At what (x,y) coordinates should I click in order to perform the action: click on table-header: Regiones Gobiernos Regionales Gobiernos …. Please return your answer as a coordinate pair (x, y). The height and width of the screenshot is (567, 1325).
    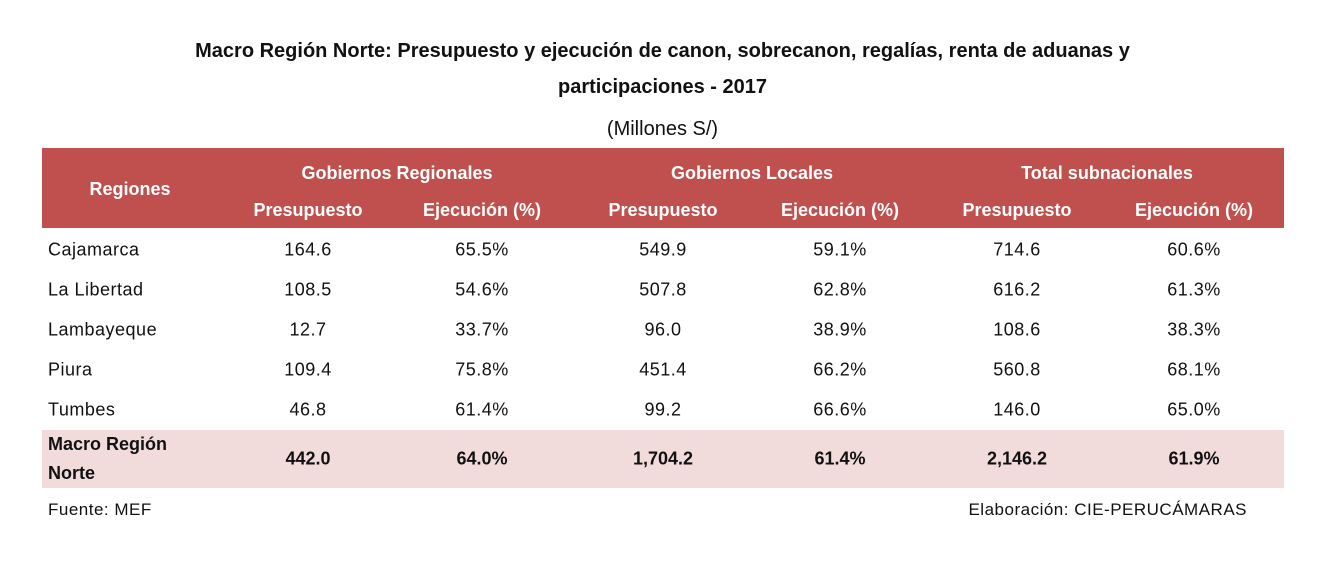
    Looking at the image, I should click on (663, 188).